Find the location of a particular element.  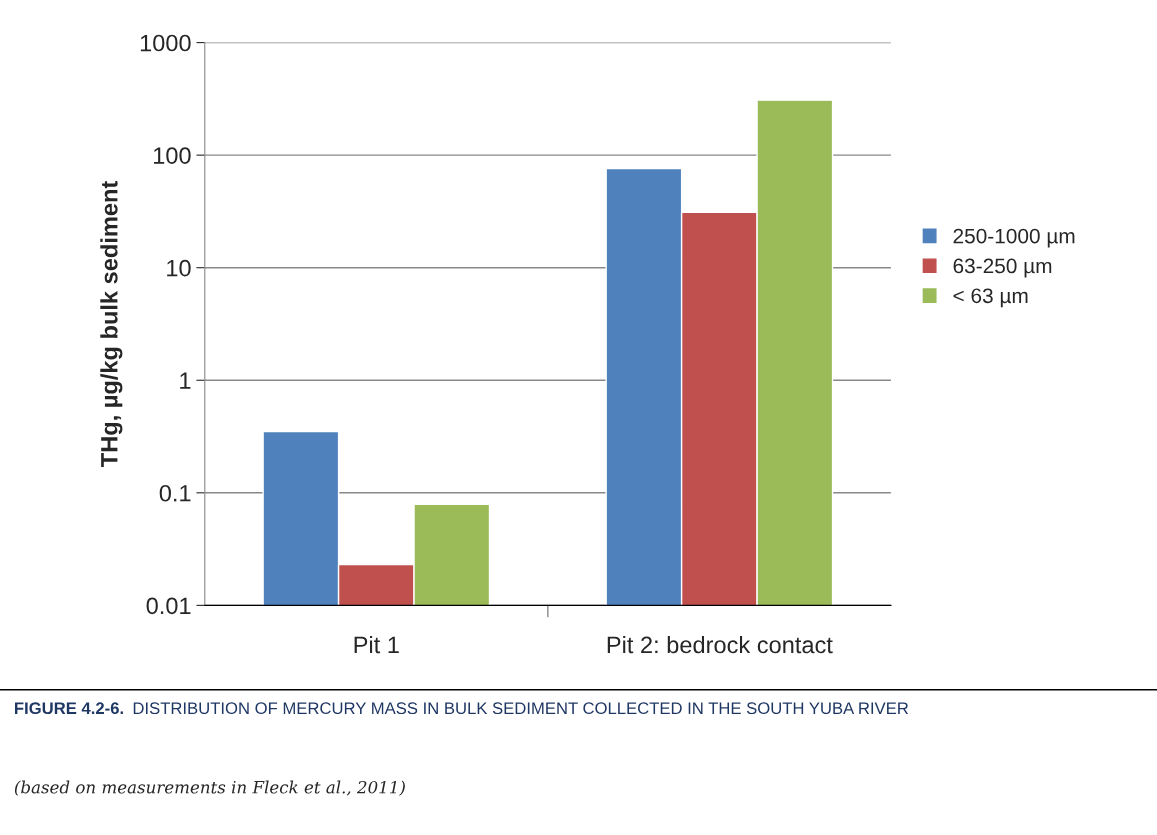

x-tick-label: Pit 1 is located at coordinates (376, 644).